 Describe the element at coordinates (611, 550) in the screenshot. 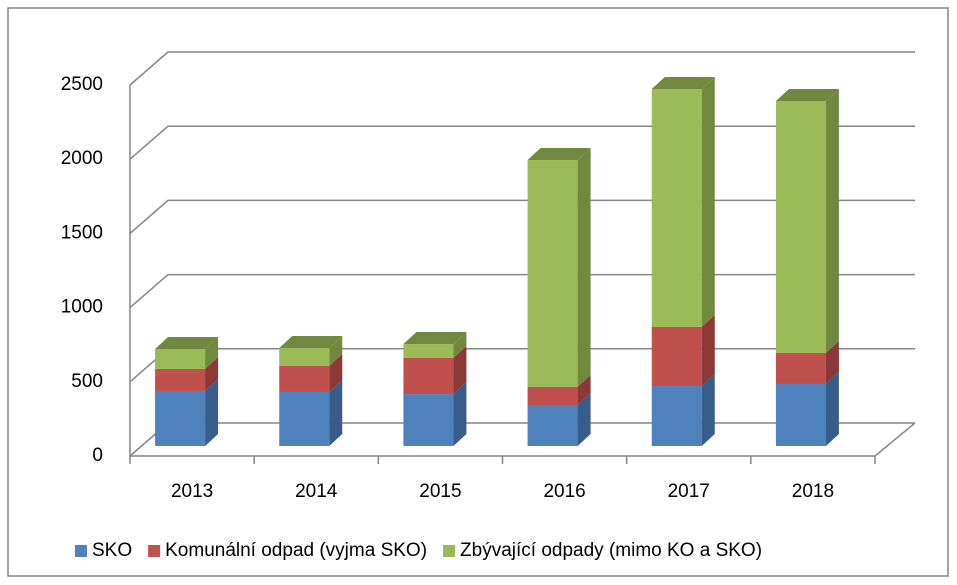

I see `legend-label: Zbývající odpady (mimo KO a SKO)` at that location.